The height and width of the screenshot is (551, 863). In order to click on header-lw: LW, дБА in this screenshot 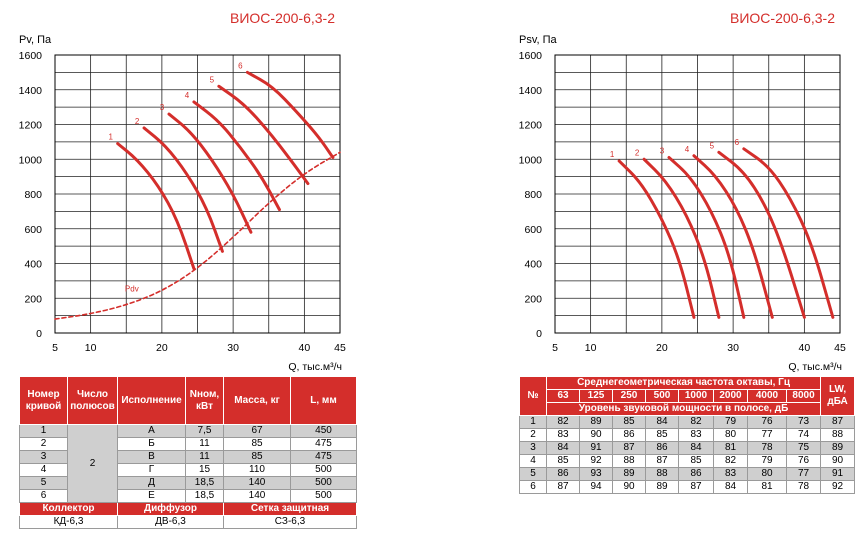, I will do `click(838, 396)`.